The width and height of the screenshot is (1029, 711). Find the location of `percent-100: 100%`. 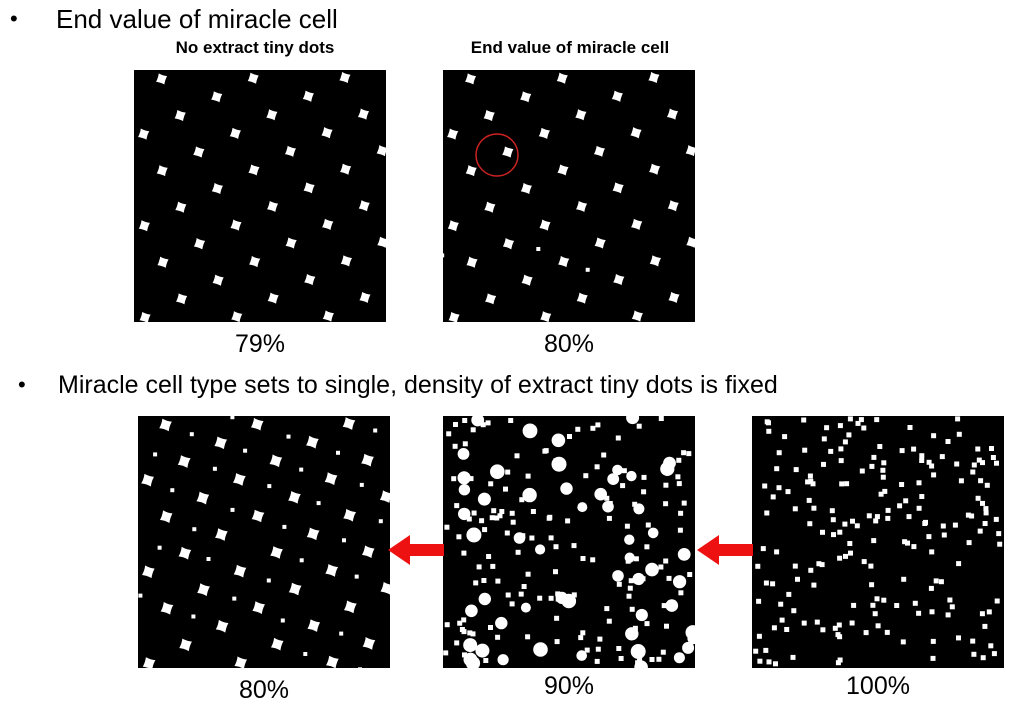

percent-100: 100% is located at coordinates (878, 686).